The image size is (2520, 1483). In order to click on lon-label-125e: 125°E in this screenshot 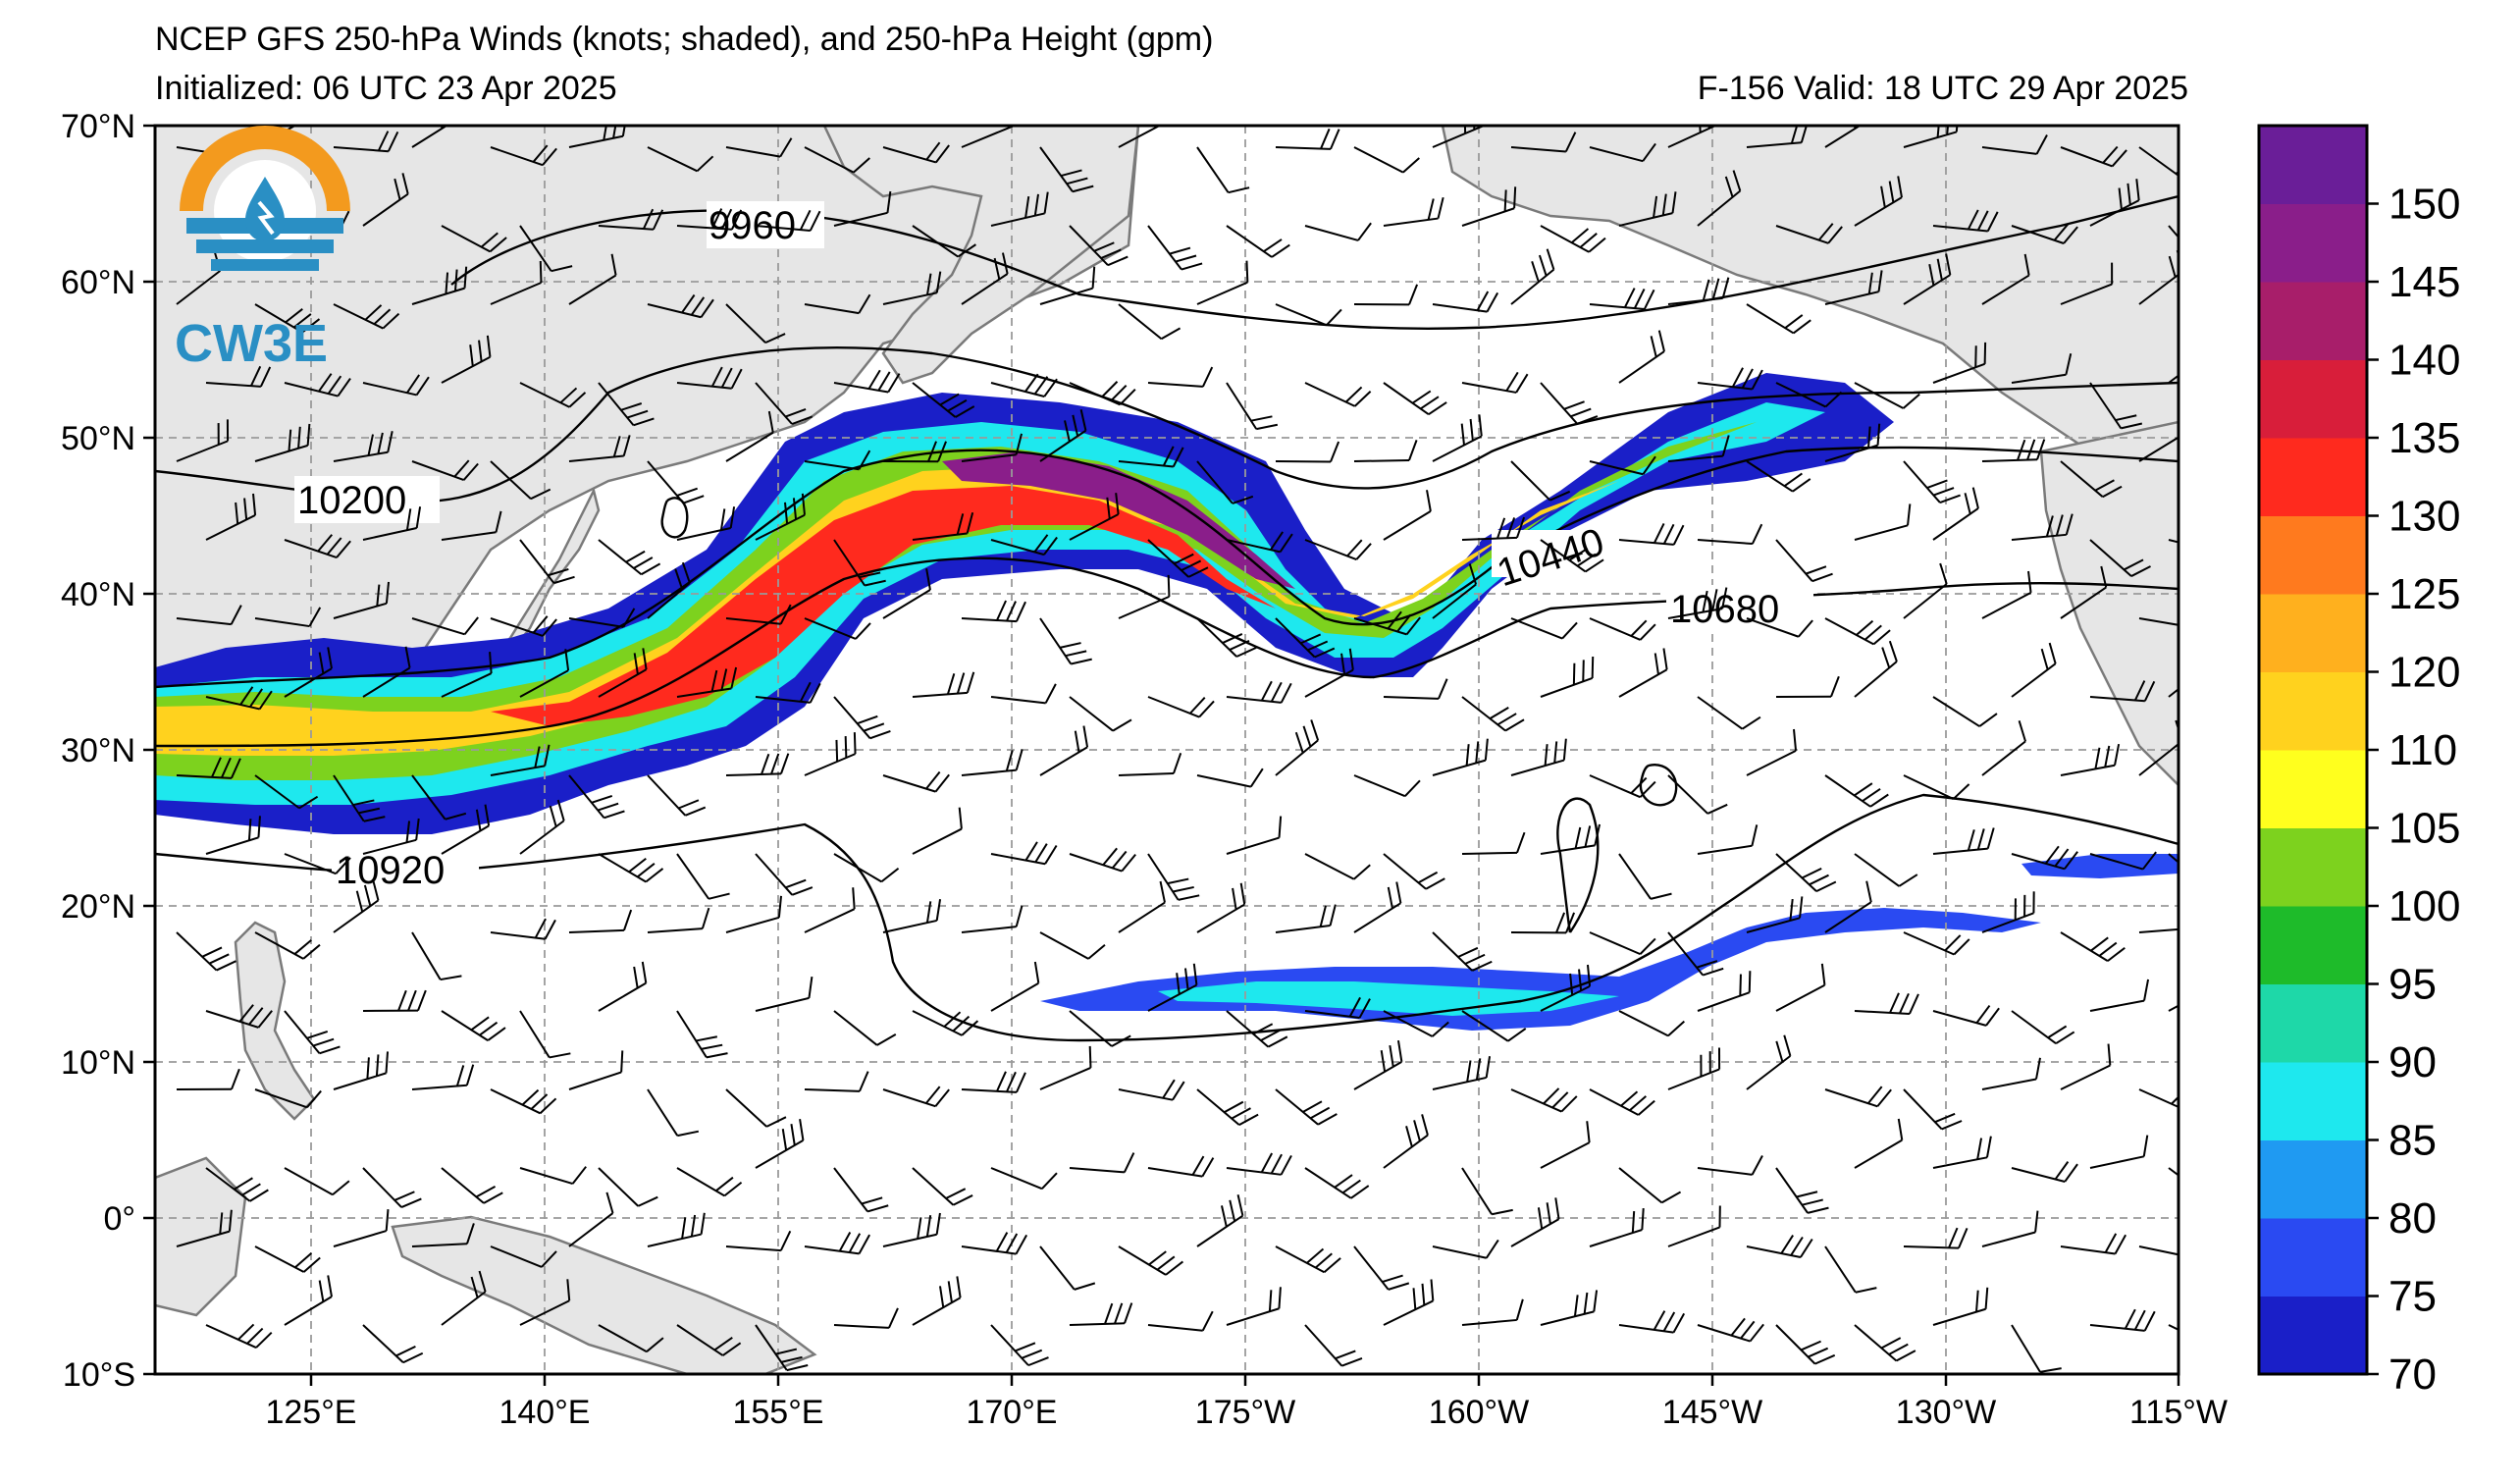, I will do `click(310, 1412)`.